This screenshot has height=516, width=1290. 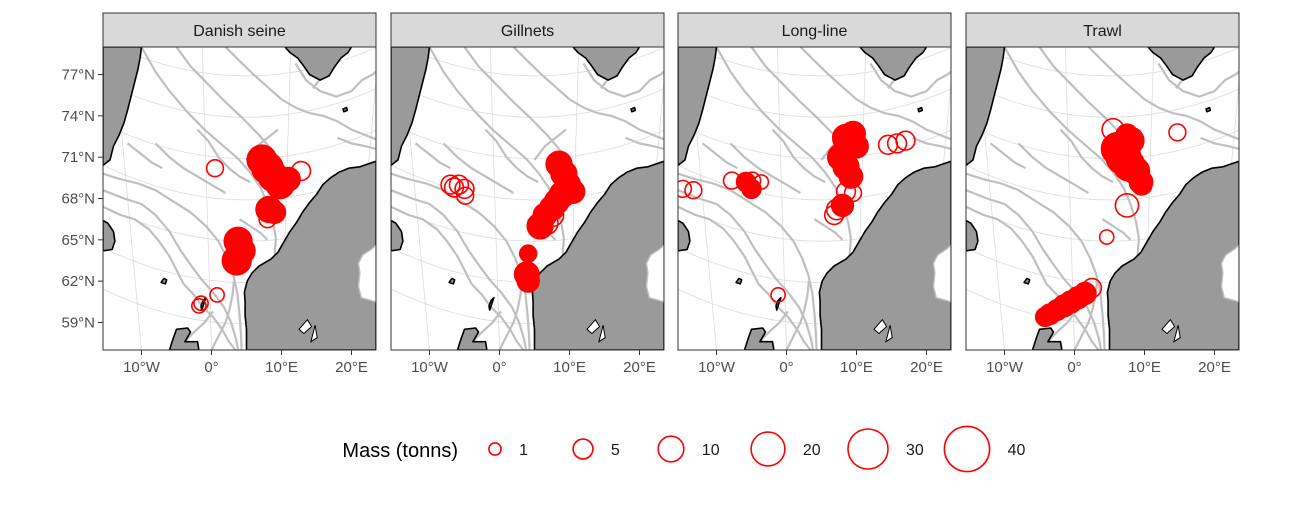 What do you see at coordinates (815, 31) in the screenshot?
I see `panel-title: Long-line` at bounding box center [815, 31].